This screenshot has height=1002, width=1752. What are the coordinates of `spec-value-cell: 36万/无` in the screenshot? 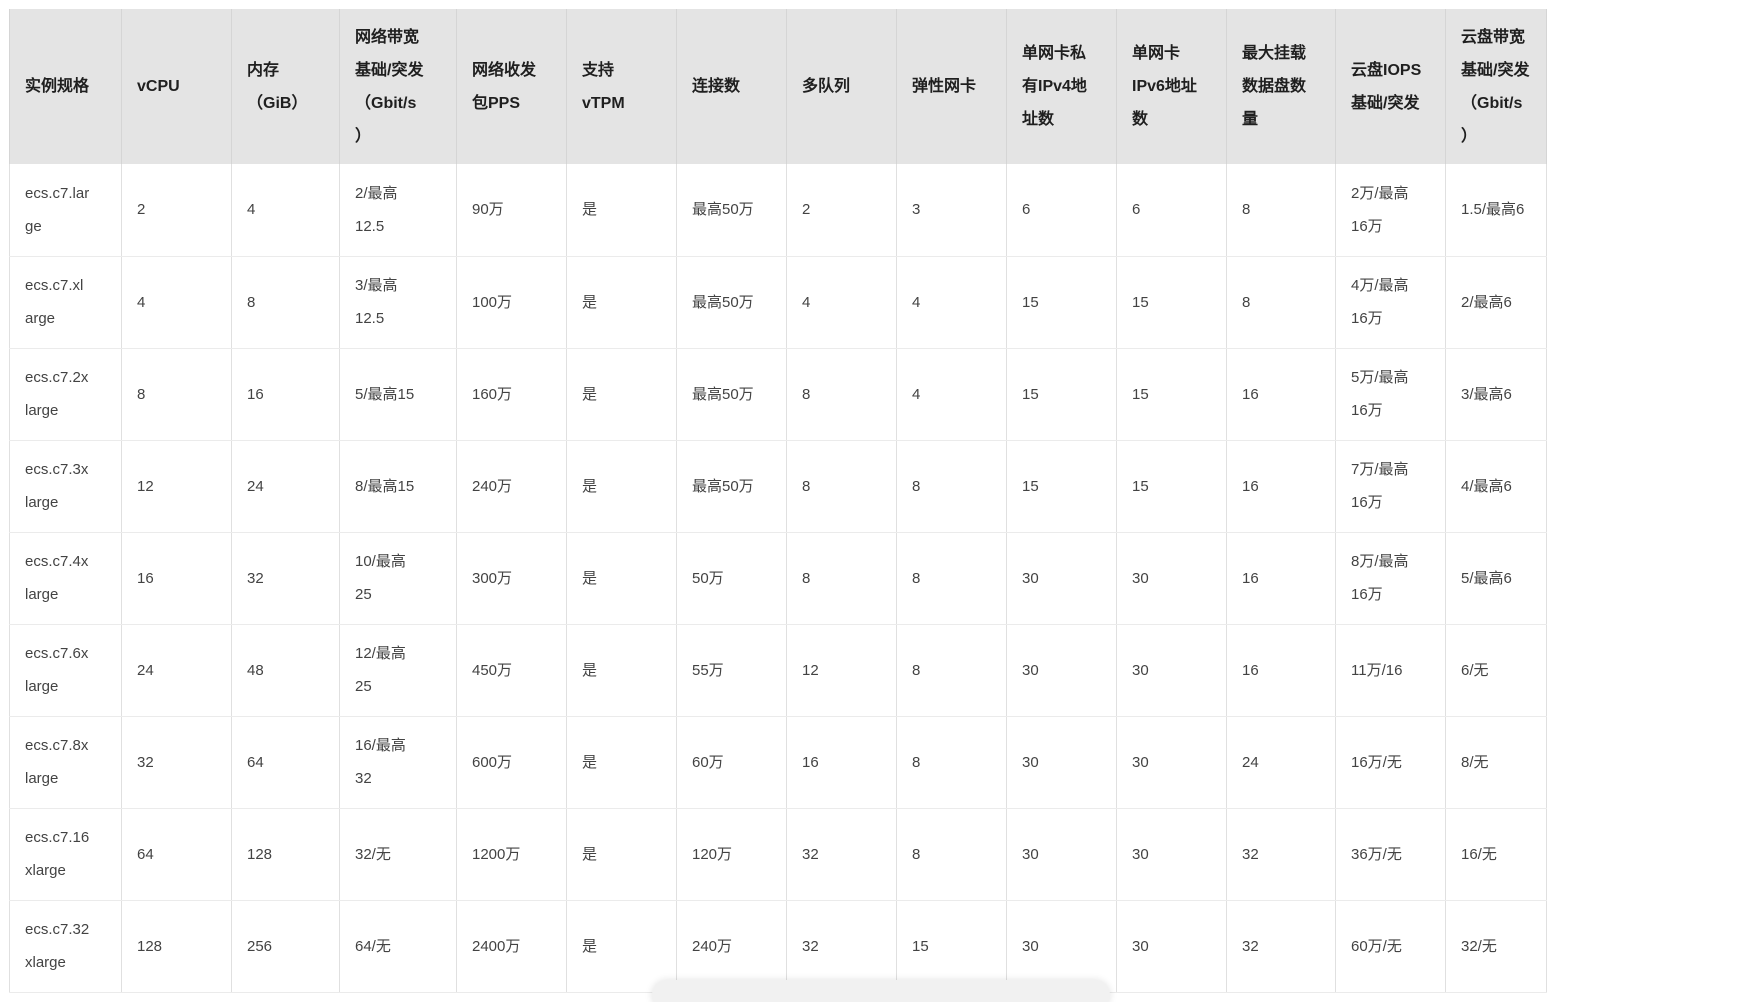 It's located at (1390, 854).